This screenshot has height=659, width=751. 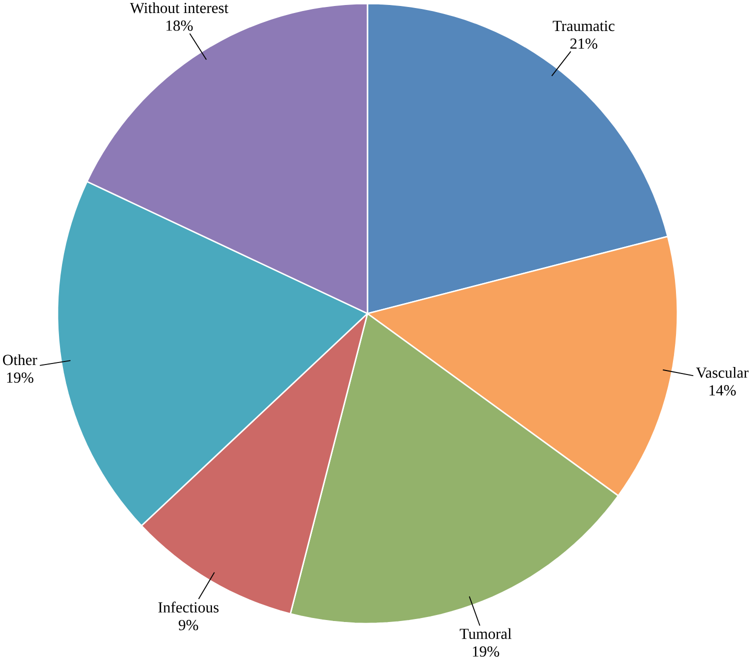 I want to click on data-label: 9%, so click(x=188, y=625).